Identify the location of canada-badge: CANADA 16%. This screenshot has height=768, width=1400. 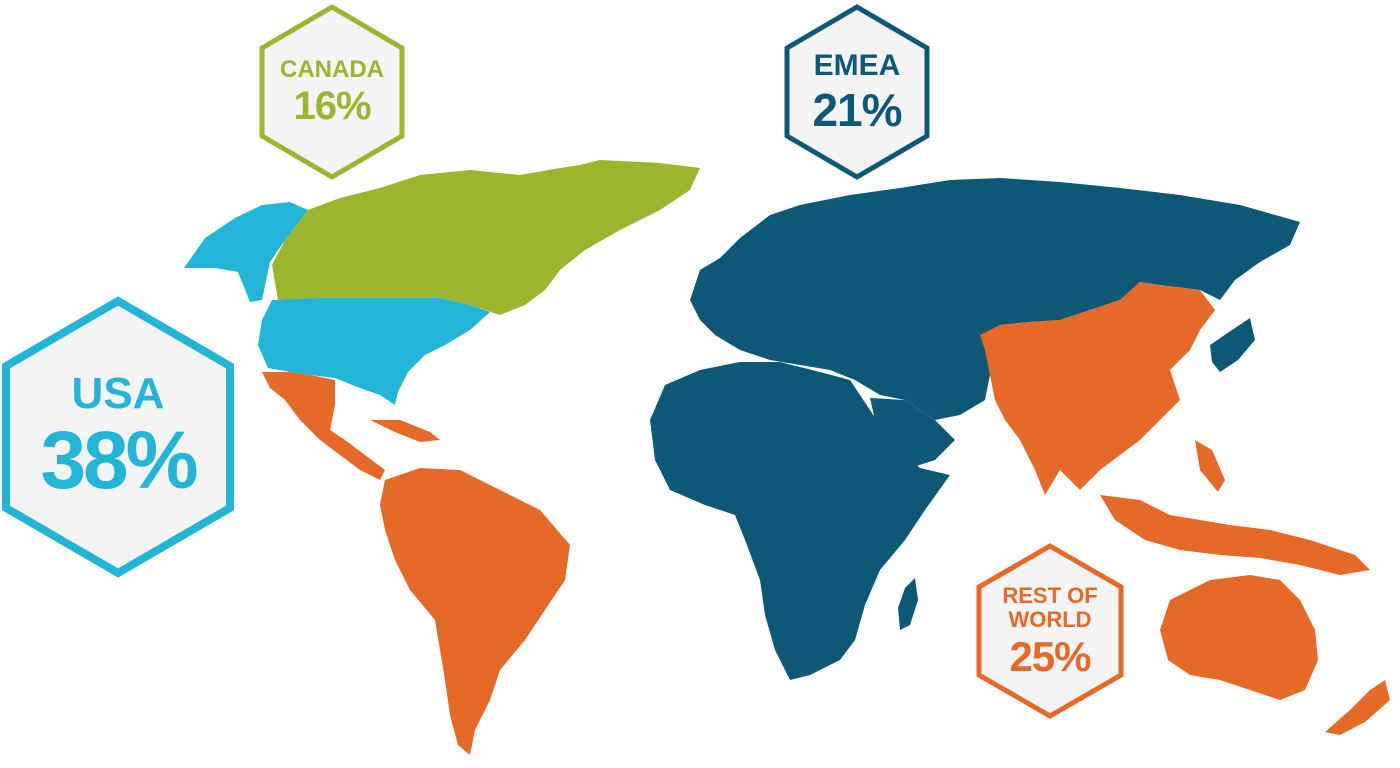
(332, 92).